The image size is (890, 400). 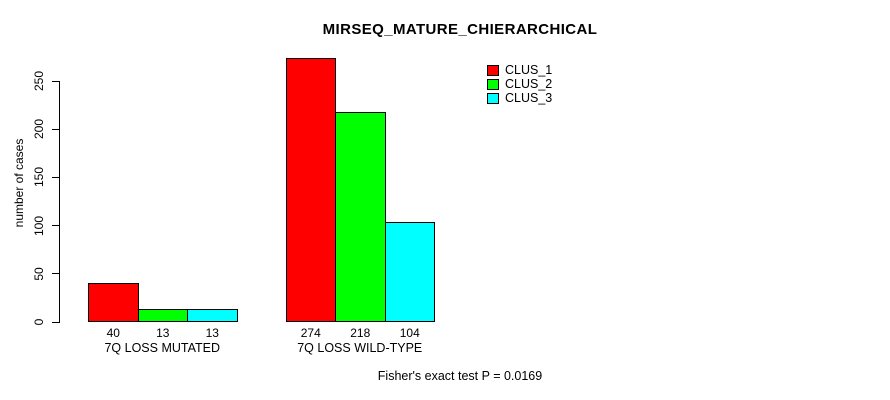 I want to click on legend: CLUS_1 CLUS_2 CLUS_3, so click(x=519, y=84).